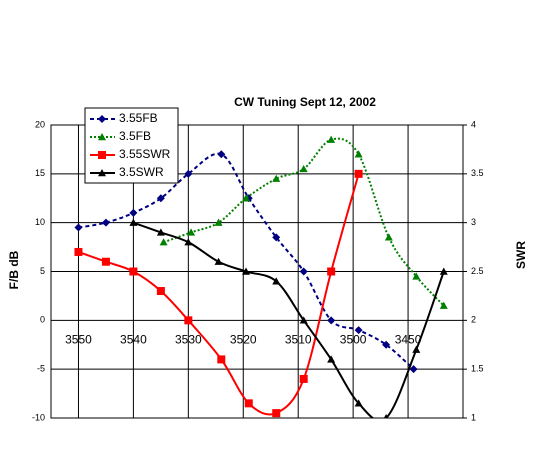 Image resolution: width=542 pixels, height=472 pixels. I want to click on y2-tick-label: 2.5, so click(477, 271).